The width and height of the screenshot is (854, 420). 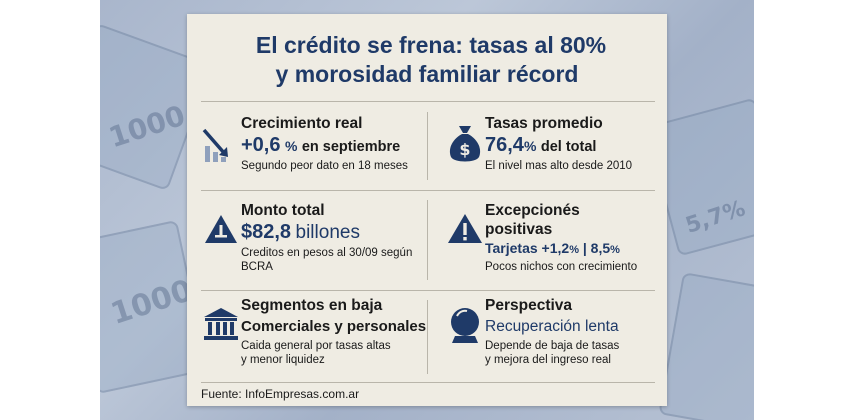 What do you see at coordinates (324, 166) in the screenshot?
I see `growth-note: Segundo peor dato en 18 meses` at bounding box center [324, 166].